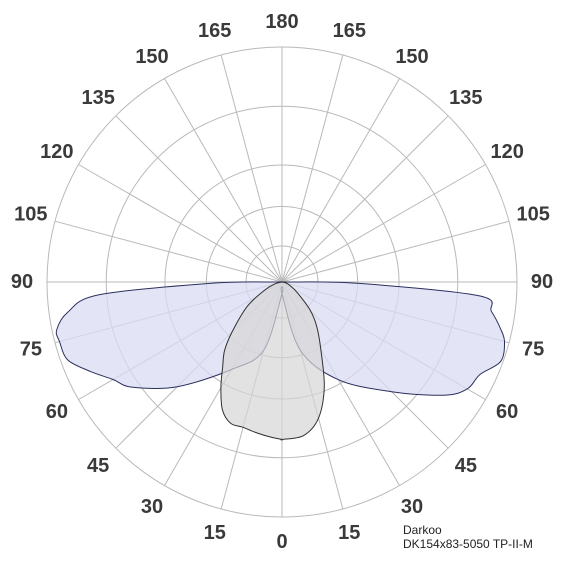  Describe the element at coordinates (98, 466) in the screenshot. I see `angle-label-left: 45` at that location.